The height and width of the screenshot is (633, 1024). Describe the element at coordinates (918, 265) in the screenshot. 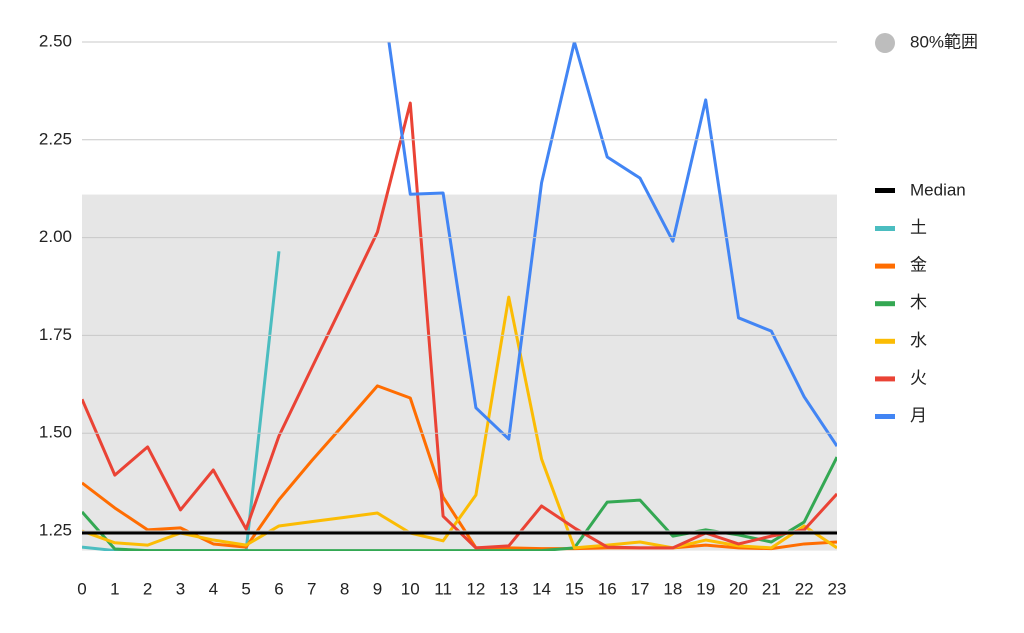

I see `legend-label: 金` at that location.